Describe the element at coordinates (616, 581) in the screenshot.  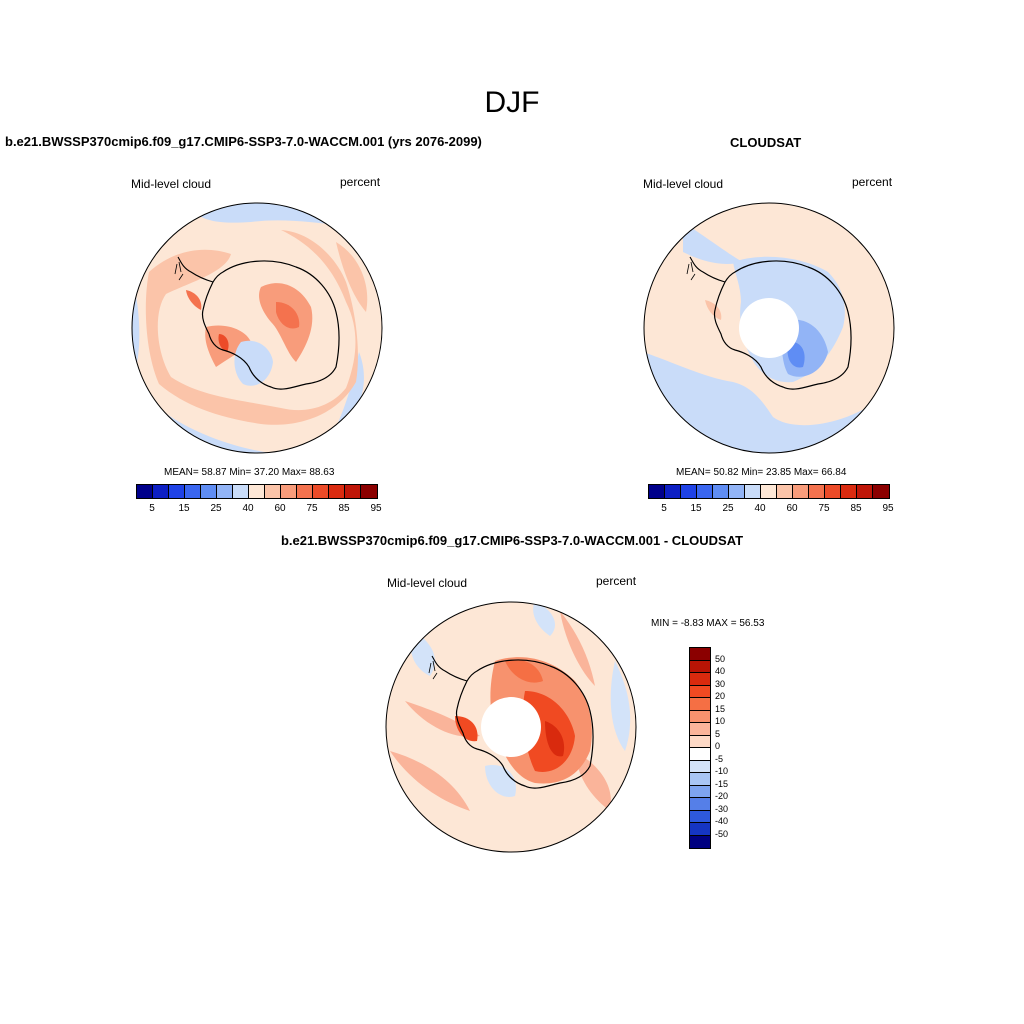
I see `diff-units-label: percent` at that location.